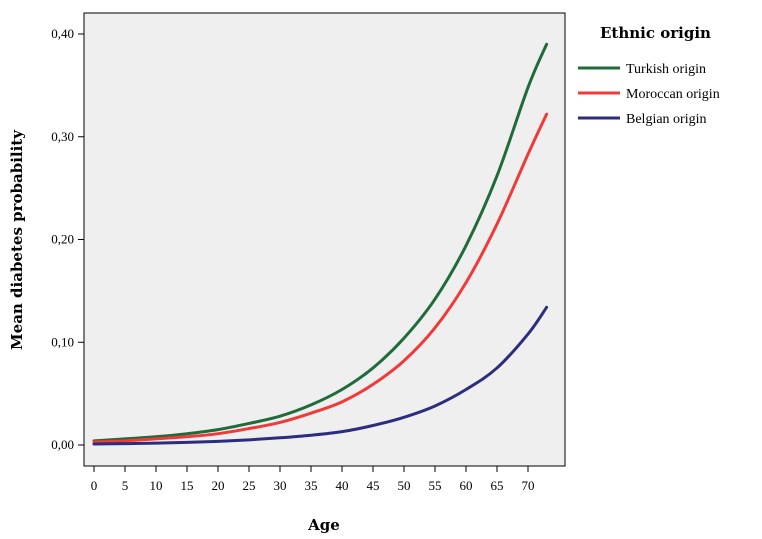 This screenshot has height=539, width=762. I want to click on y-axis: 0,00 0,10 0,20 0,30 0,40, so click(67, 239).